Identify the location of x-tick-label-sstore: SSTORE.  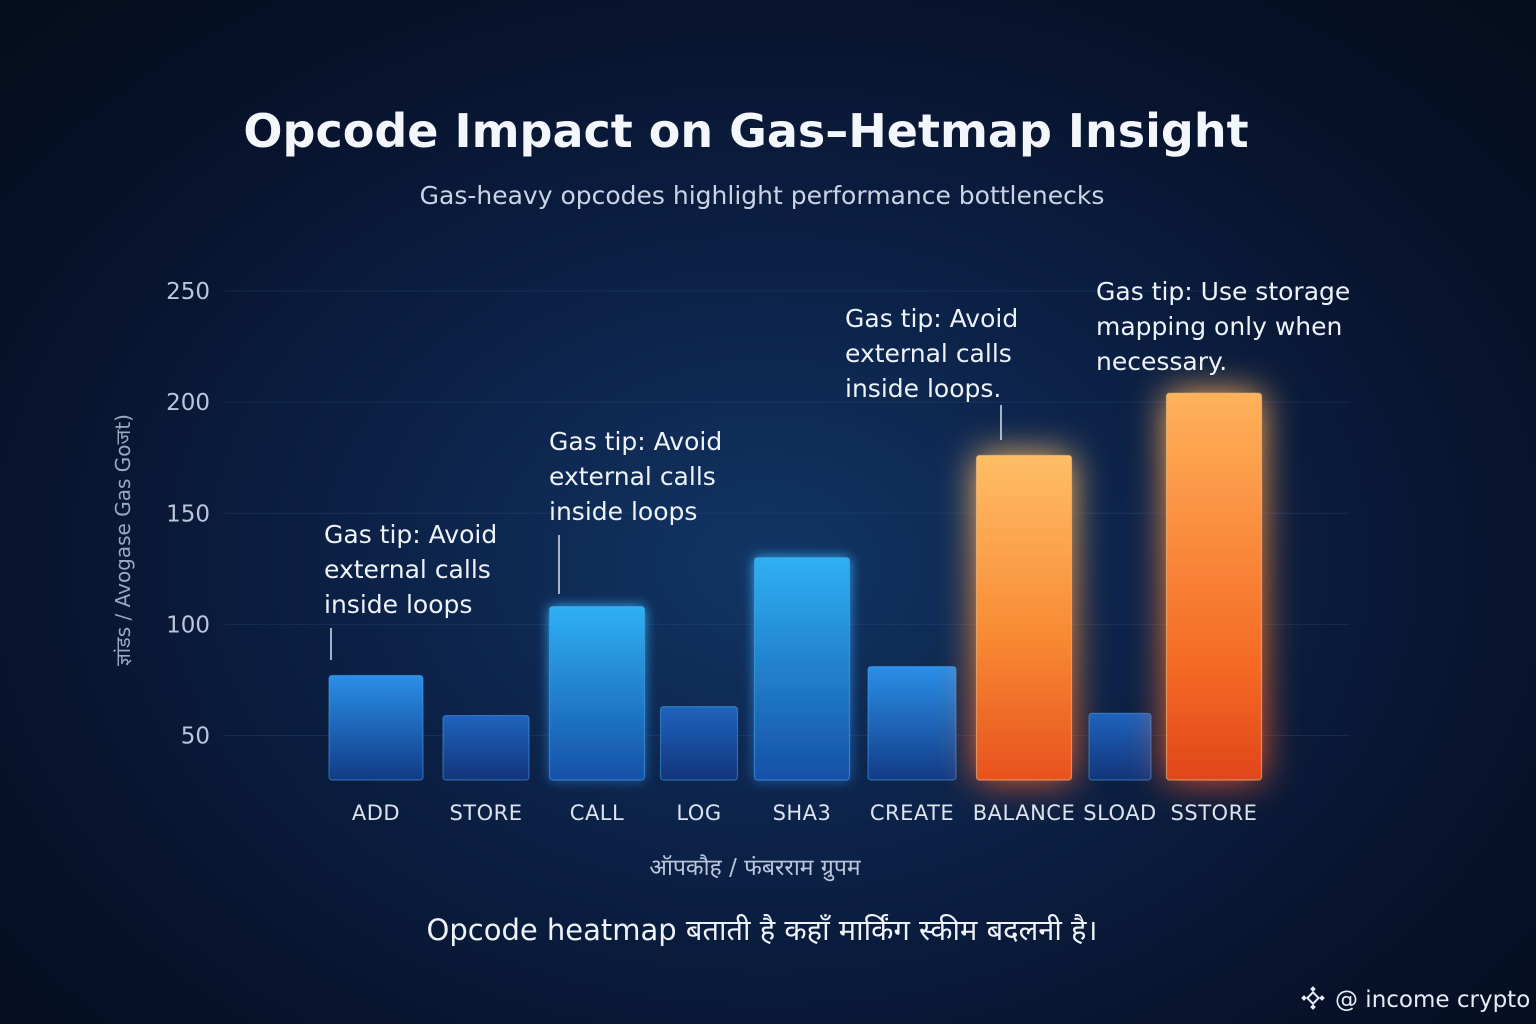
(1214, 813).